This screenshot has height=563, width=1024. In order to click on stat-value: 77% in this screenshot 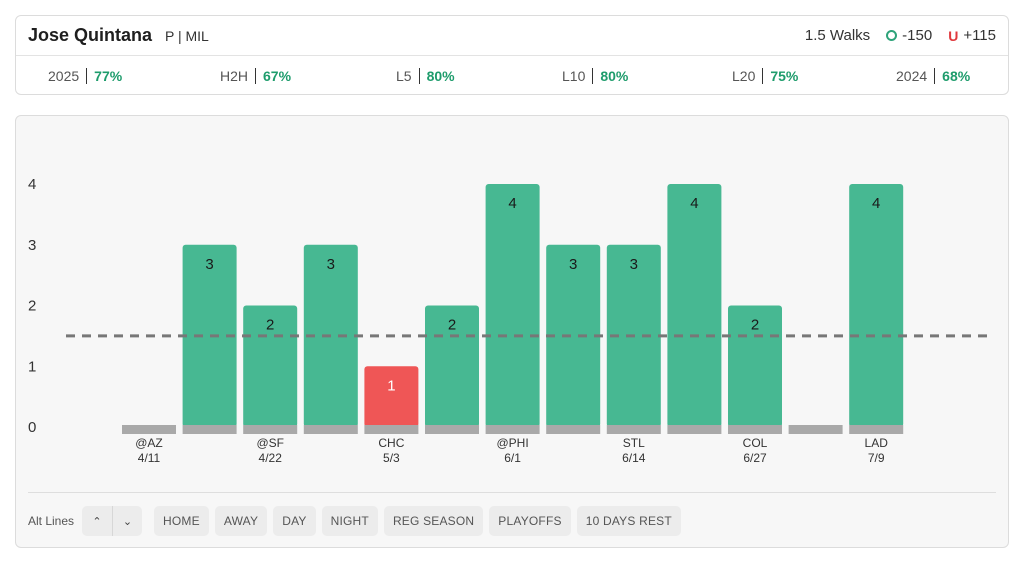, I will do `click(108, 76)`.